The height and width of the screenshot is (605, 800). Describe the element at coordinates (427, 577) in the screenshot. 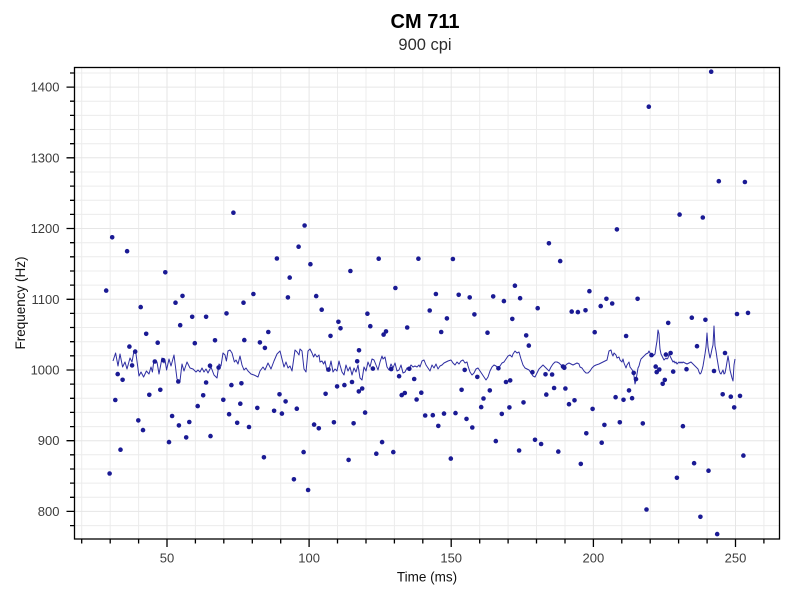

I see `svg-text: Time (ms)` at that location.